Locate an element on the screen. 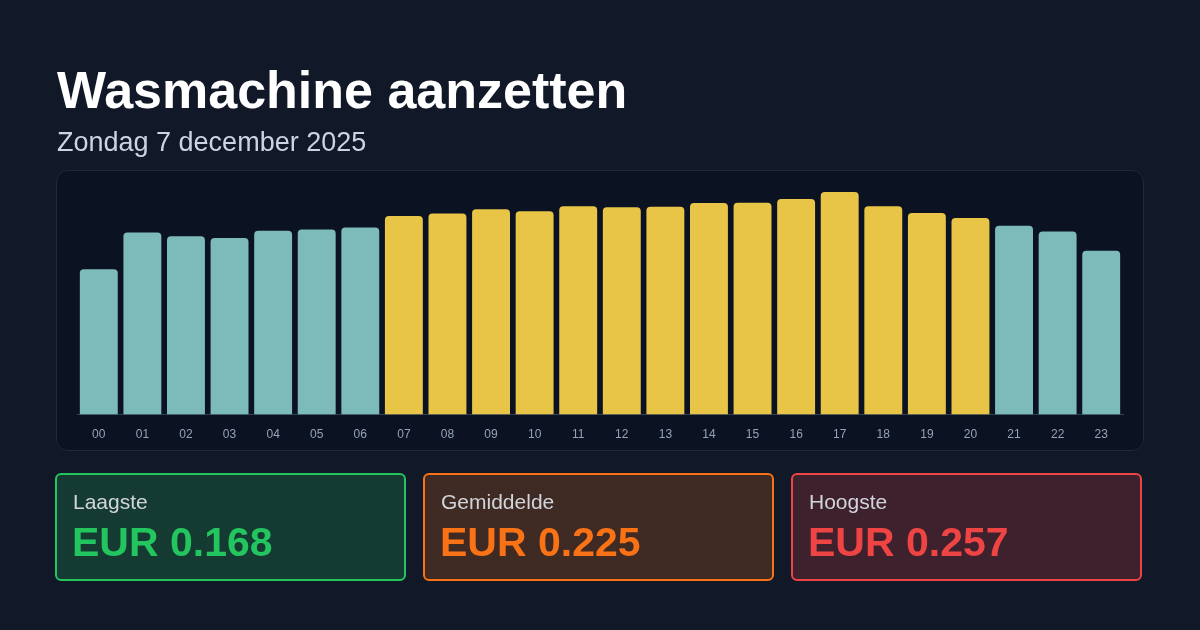  x-tick-label: 18 is located at coordinates (883, 434).